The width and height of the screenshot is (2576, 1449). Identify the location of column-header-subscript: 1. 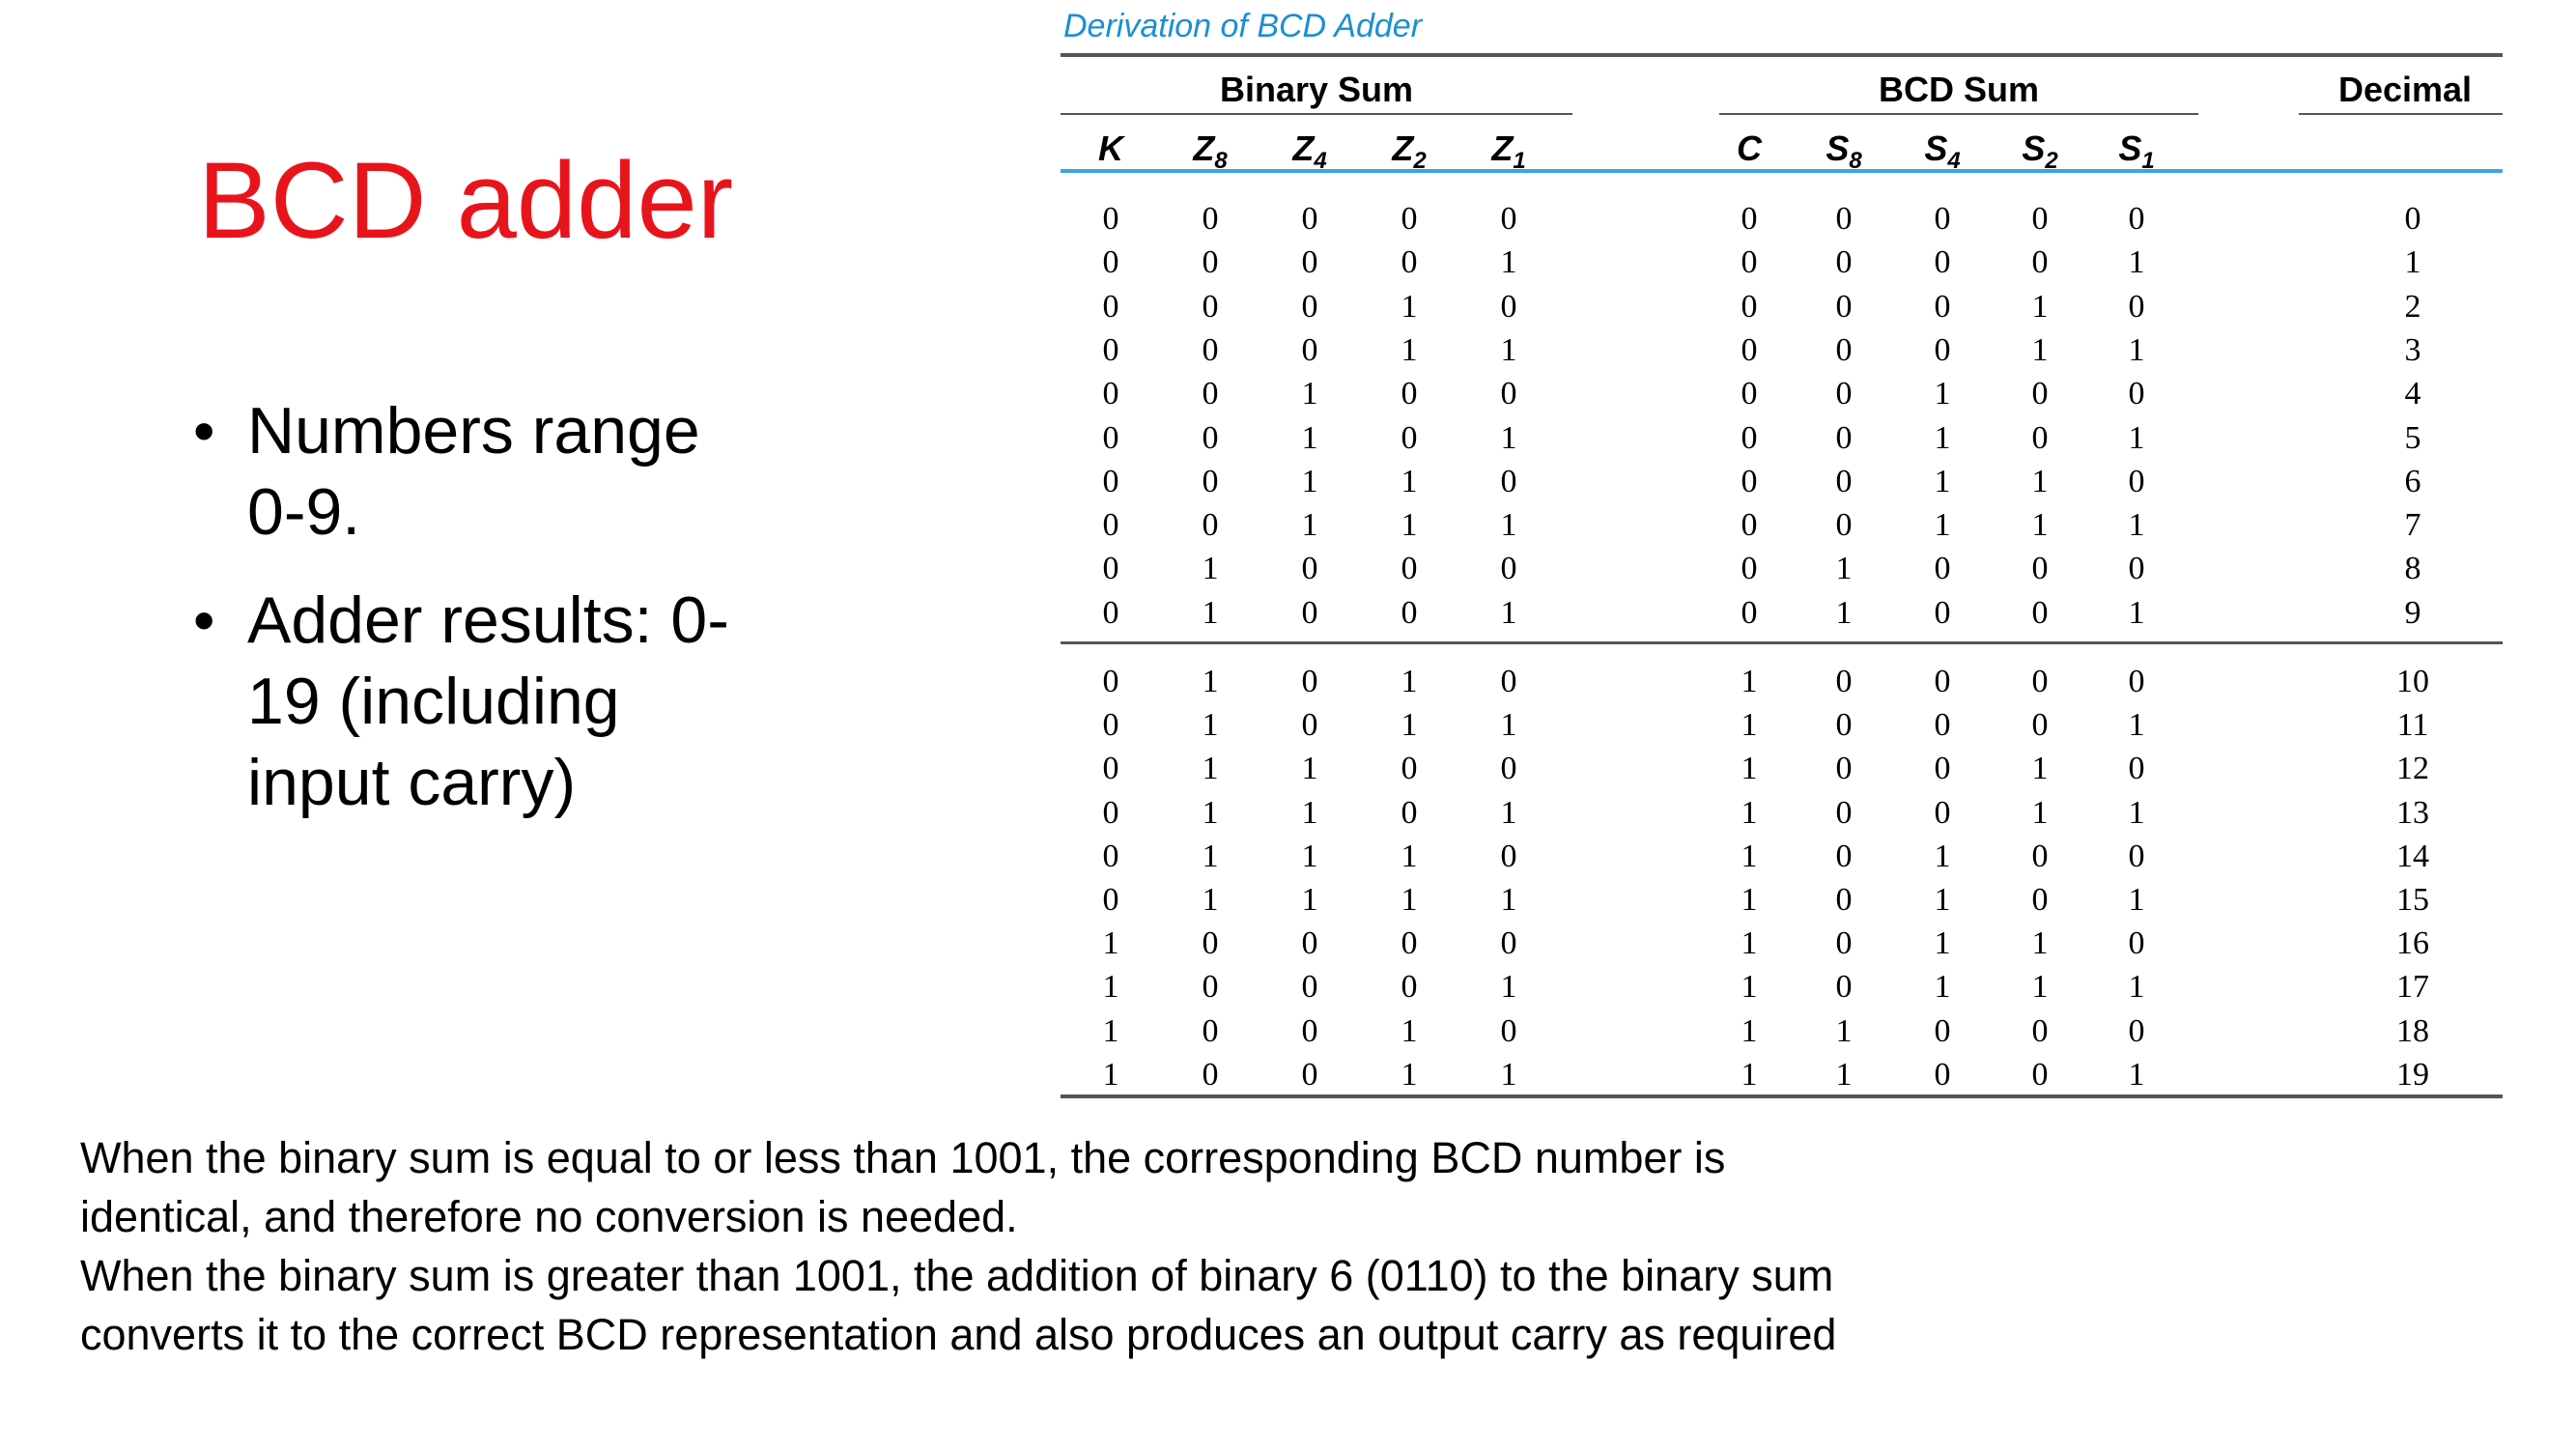
(2148, 161).